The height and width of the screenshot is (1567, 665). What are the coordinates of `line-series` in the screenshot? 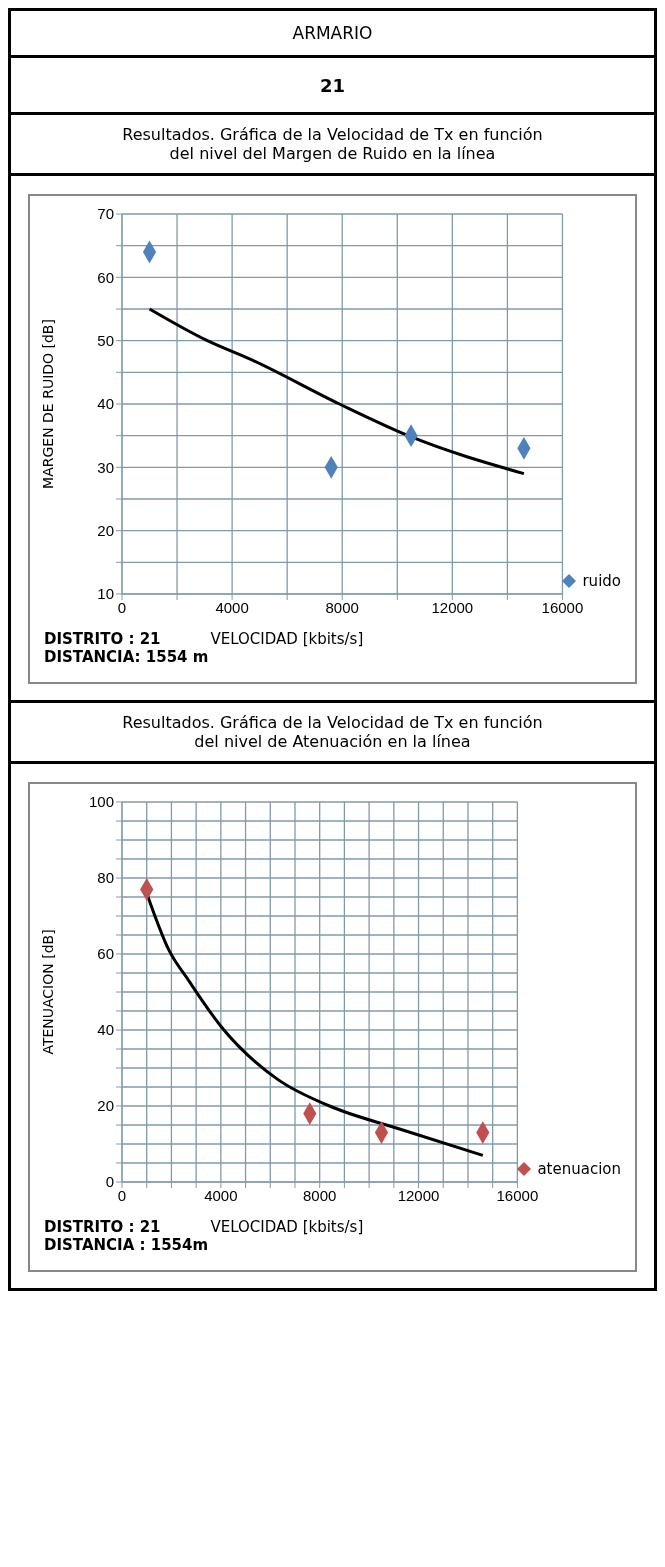 It's located at (337, 391).